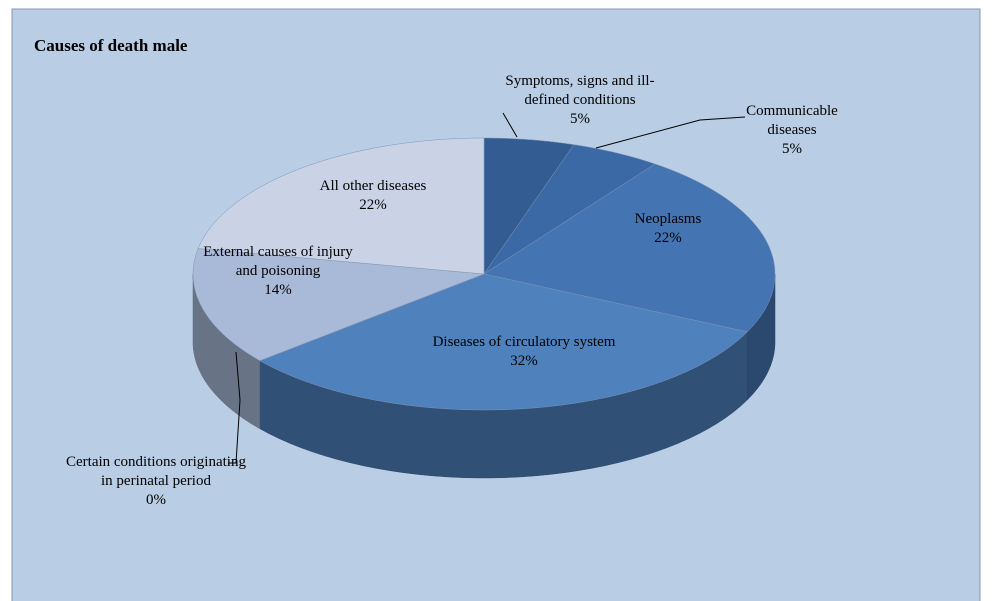  Describe the element at coordinates (278, 290) in the screenshot. I see `value-label: 14%` at that location.